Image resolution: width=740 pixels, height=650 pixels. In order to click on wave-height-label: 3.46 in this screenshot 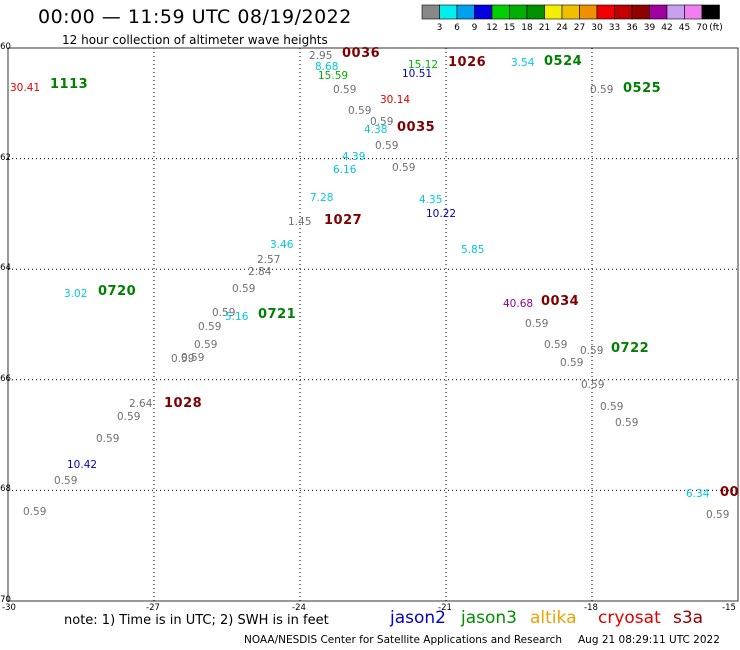, I will do `click(282, 245)`.